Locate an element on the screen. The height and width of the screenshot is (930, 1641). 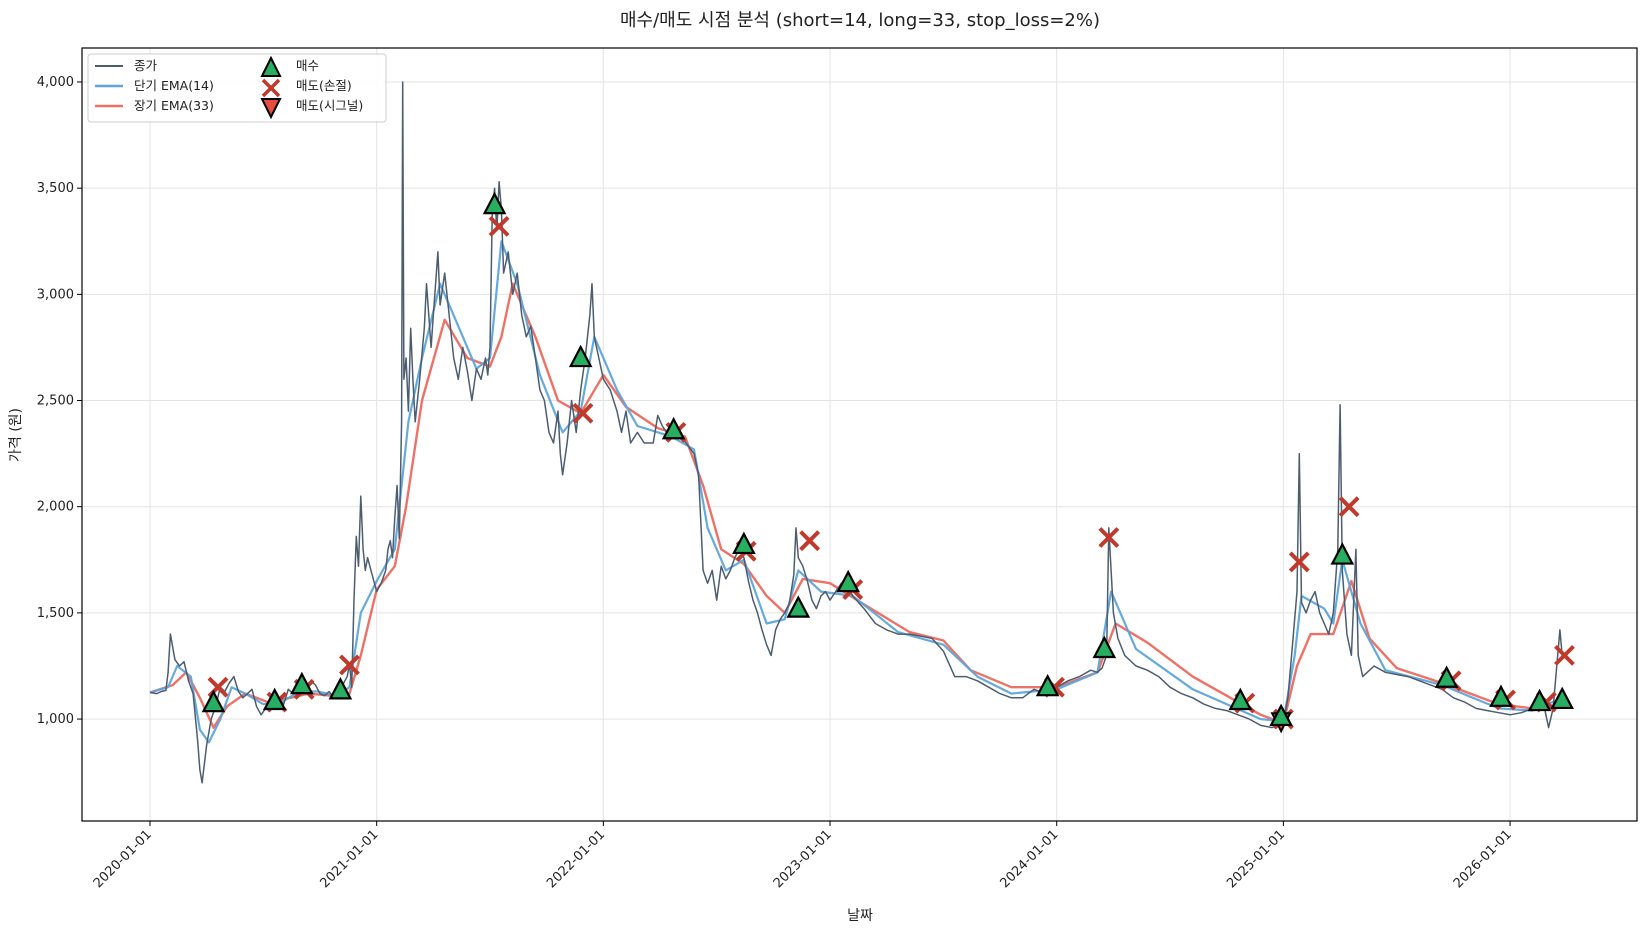
legend-buy-label: 매수 is located at coordinates (307, 65).